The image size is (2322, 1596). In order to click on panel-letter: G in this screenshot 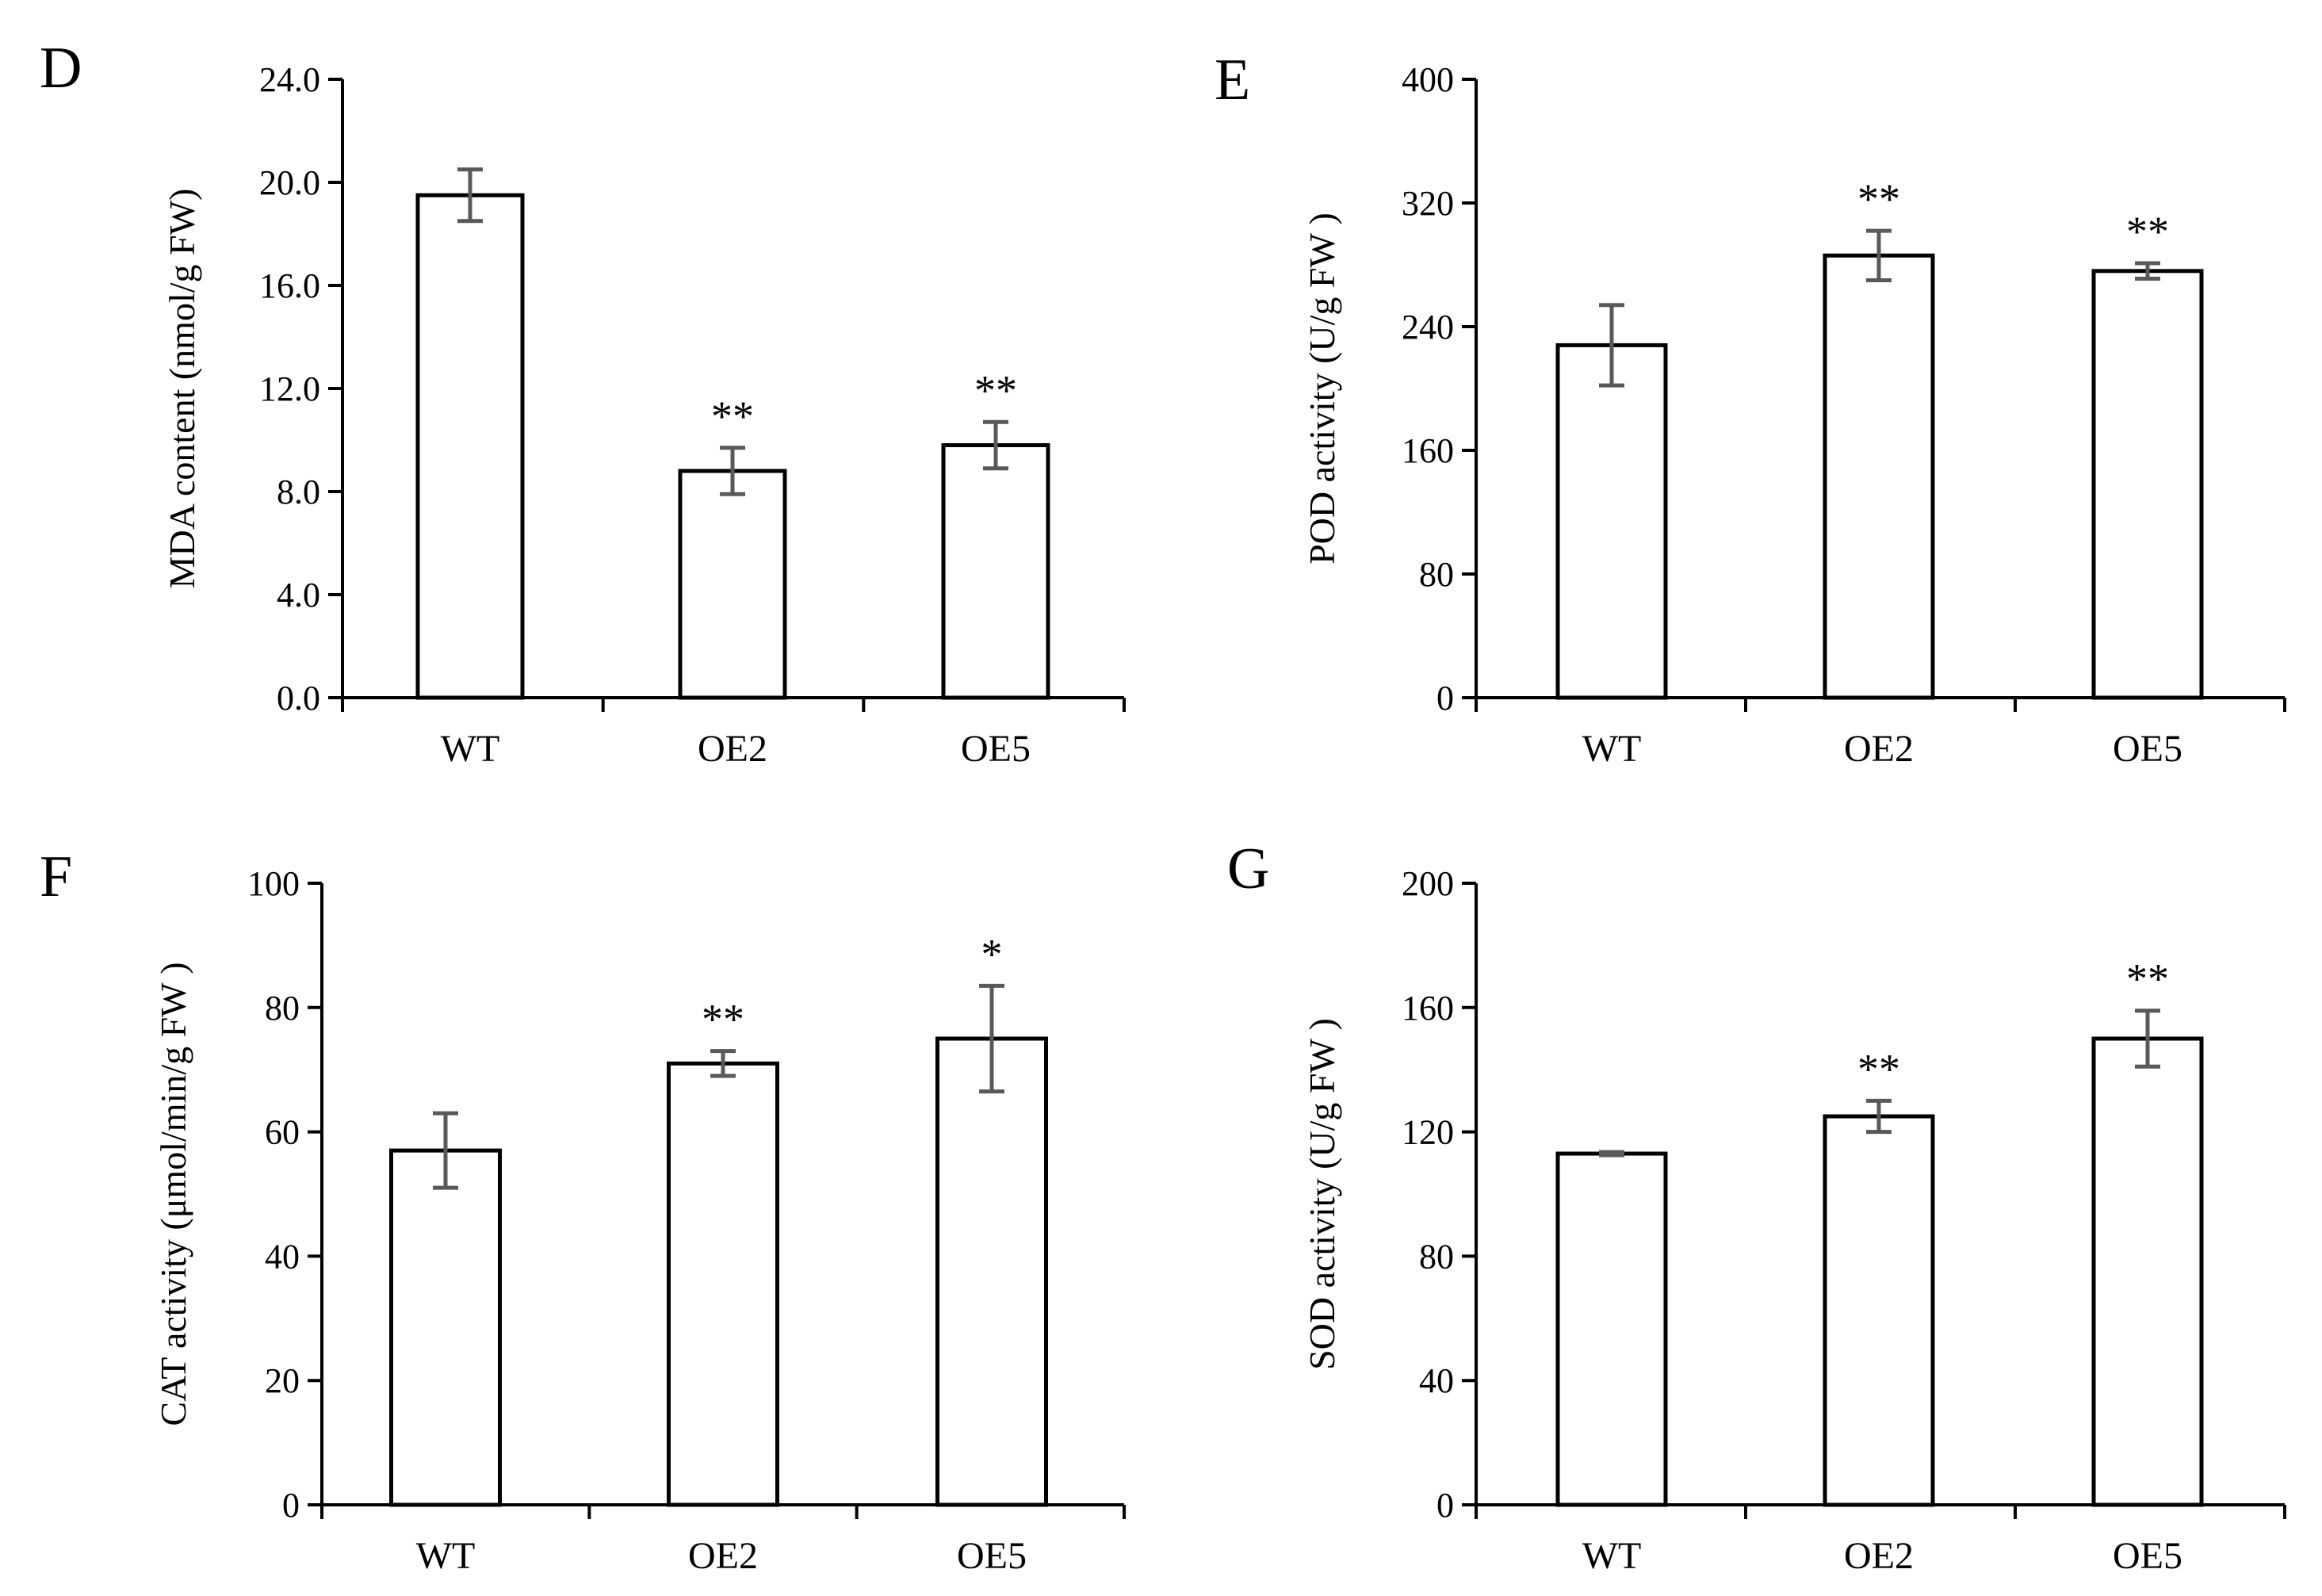, I will do `click(1248, 868)`.